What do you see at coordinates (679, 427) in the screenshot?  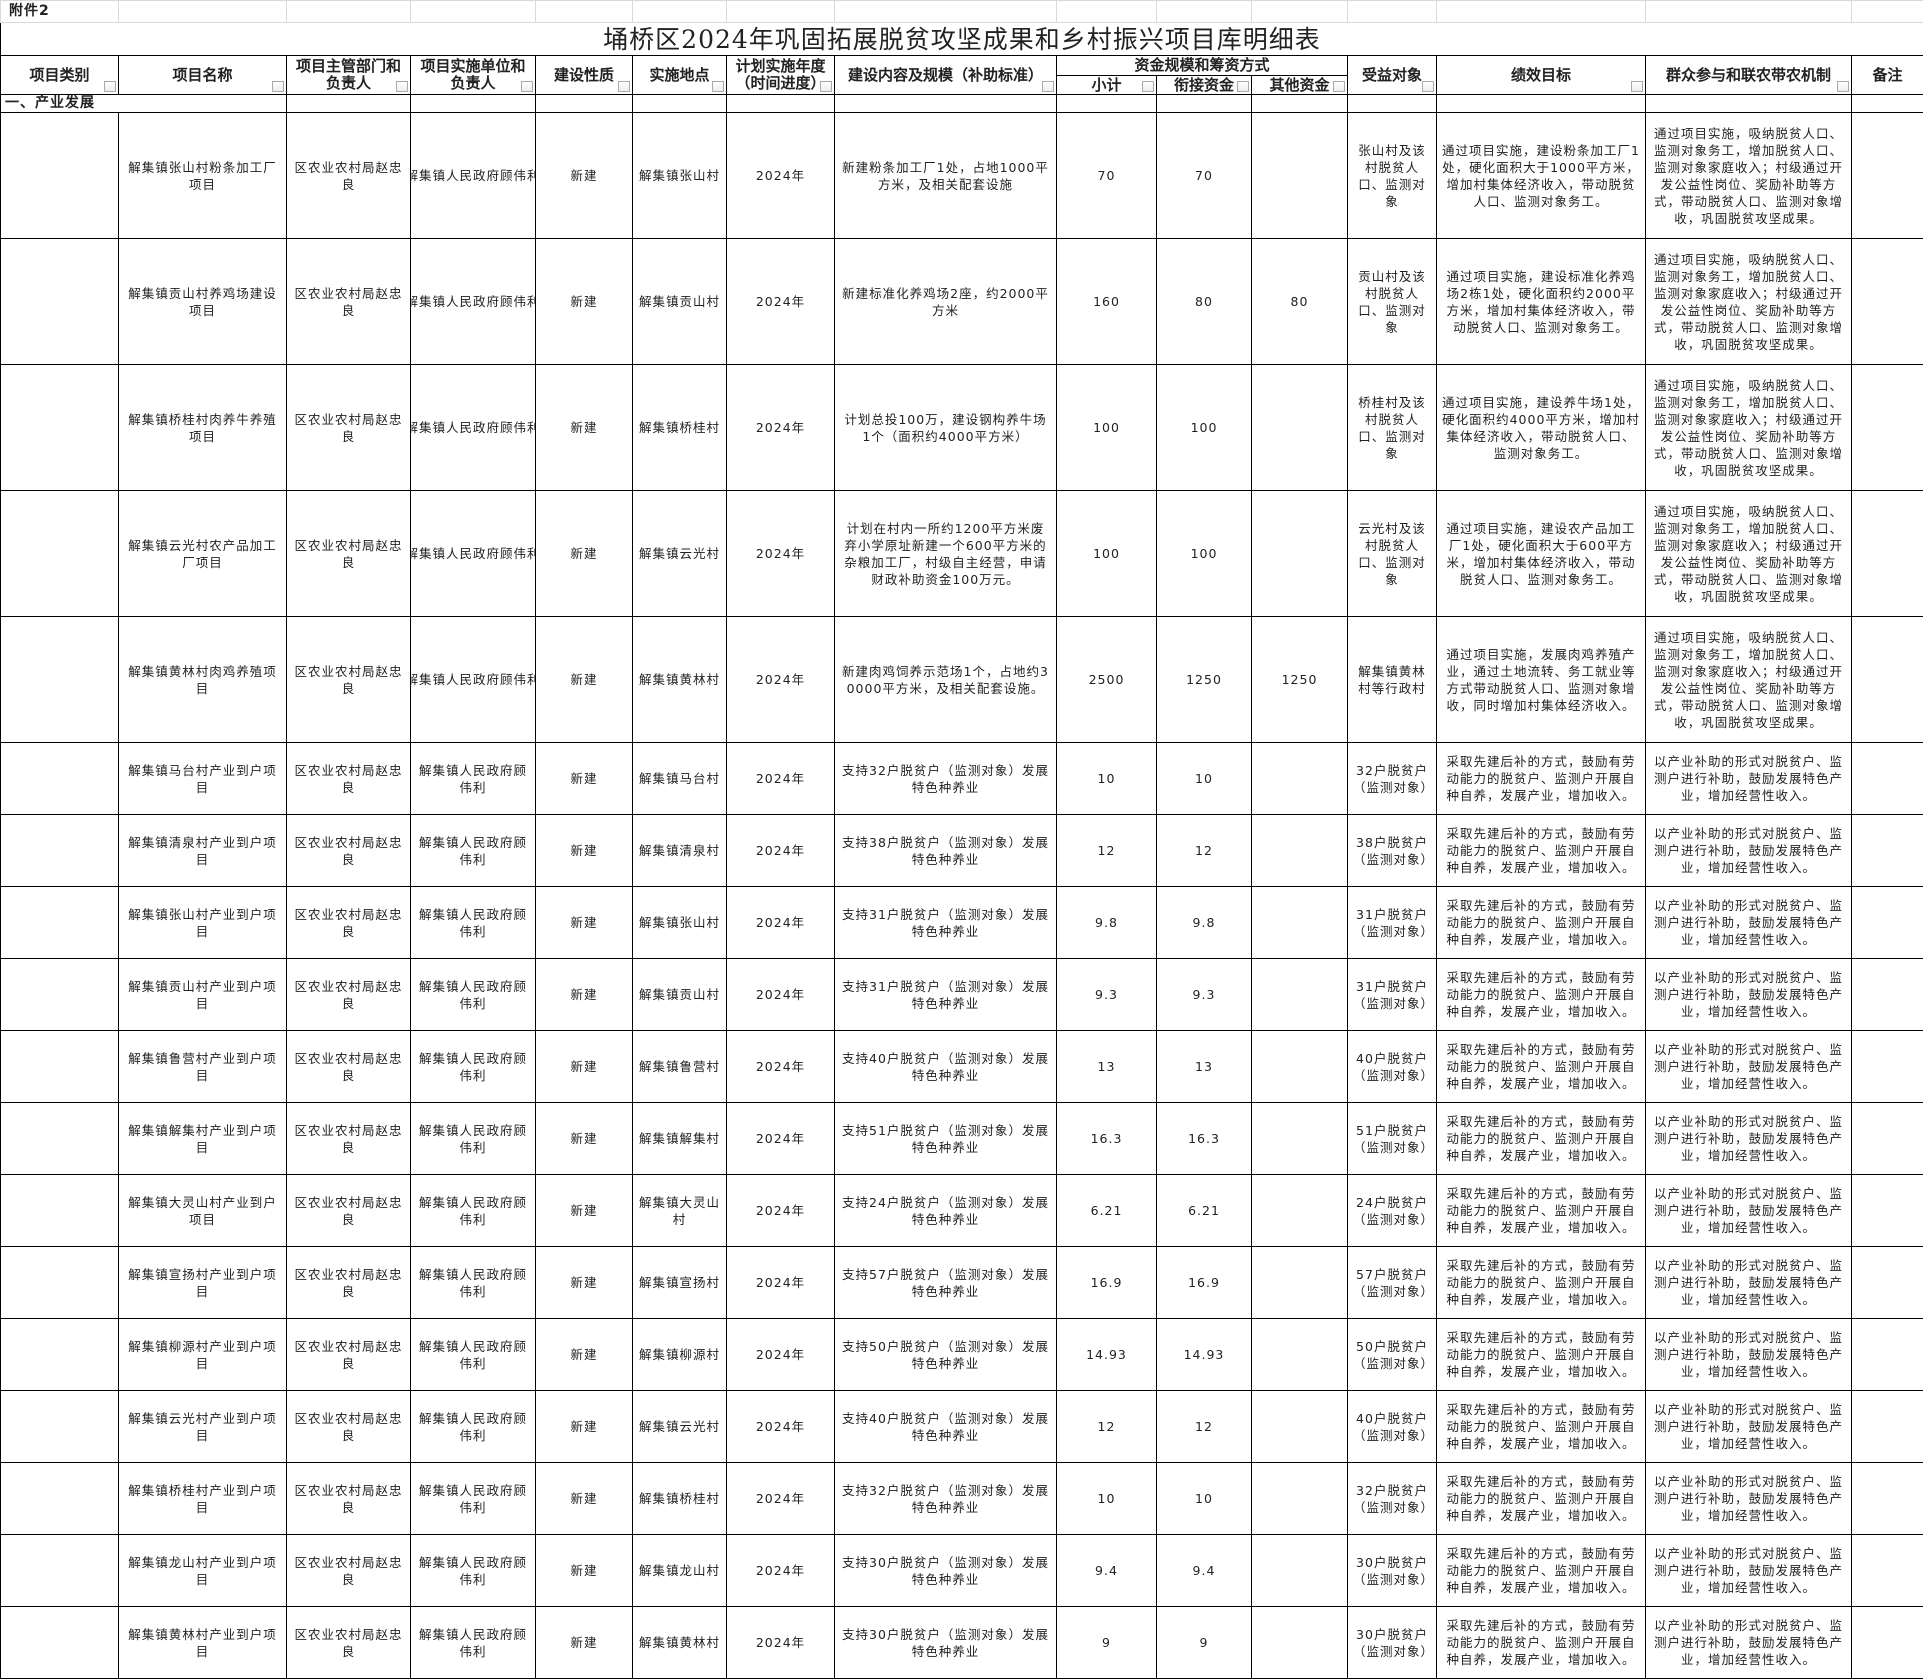 I see `location-cell-text: 解集镇桥桂村` at bounding box center [679, 427].